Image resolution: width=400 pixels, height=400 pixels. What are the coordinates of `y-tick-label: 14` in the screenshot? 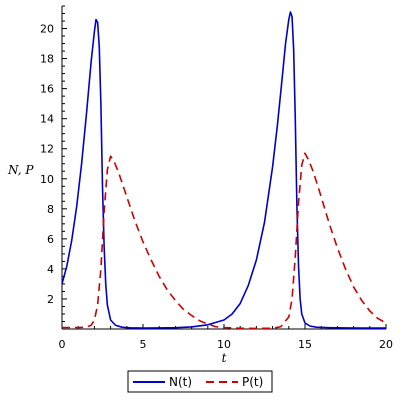 It's located at (47, 119).